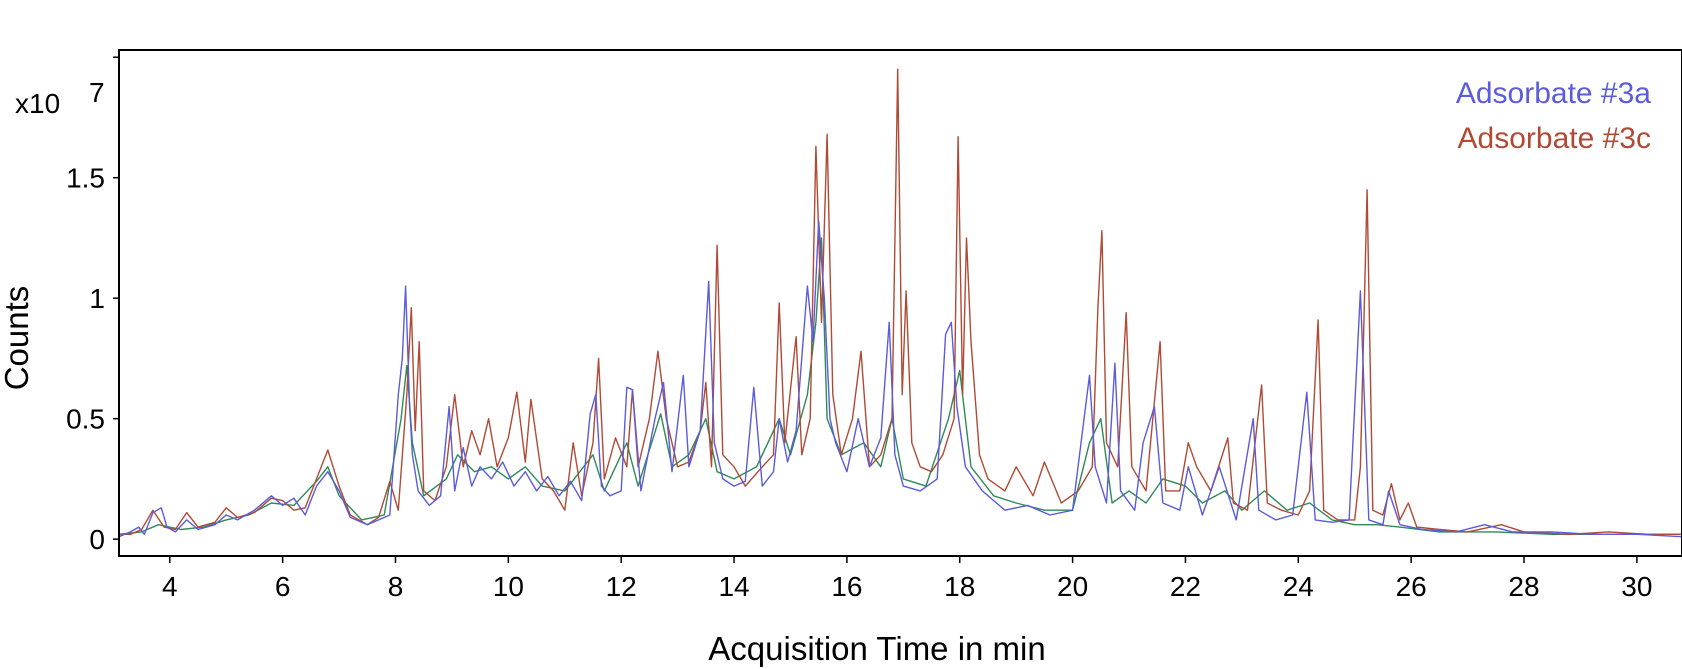 Image resolution: width=1682 pixels, height=669 pixels. Describe the element at coordinates (37, 103) in the screenshot. I see `y-multiplier-base: x10` at that location.